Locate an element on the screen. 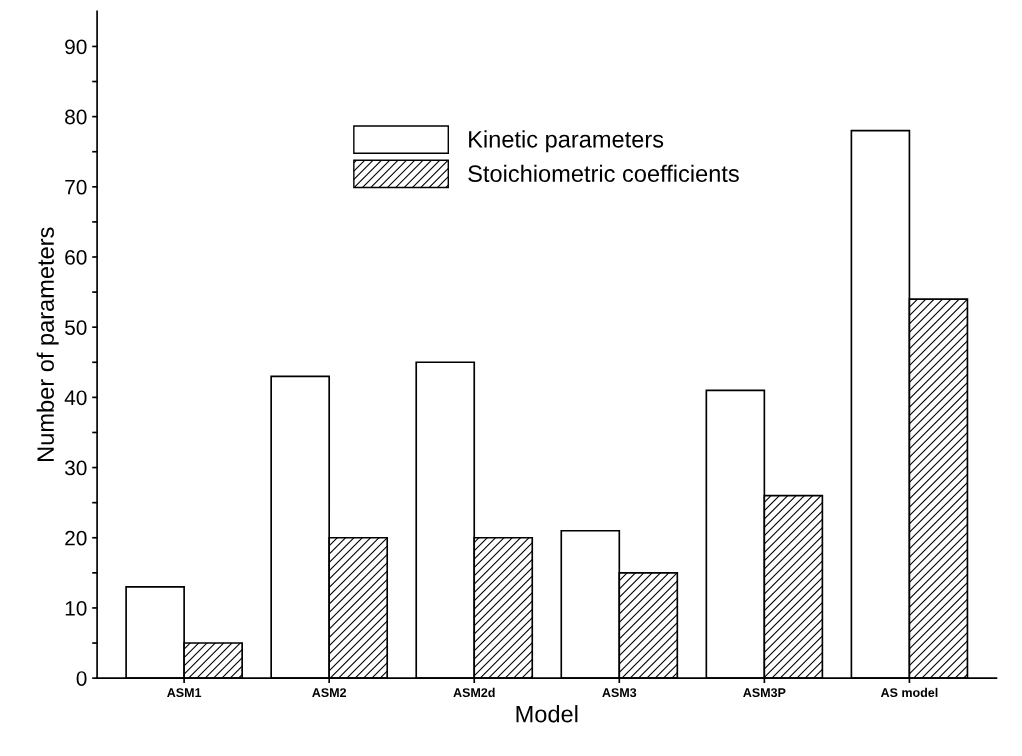 The width and height of the screenshot is (1022, 756). y-tick-label: 80 is located at coordinates (76, 117).